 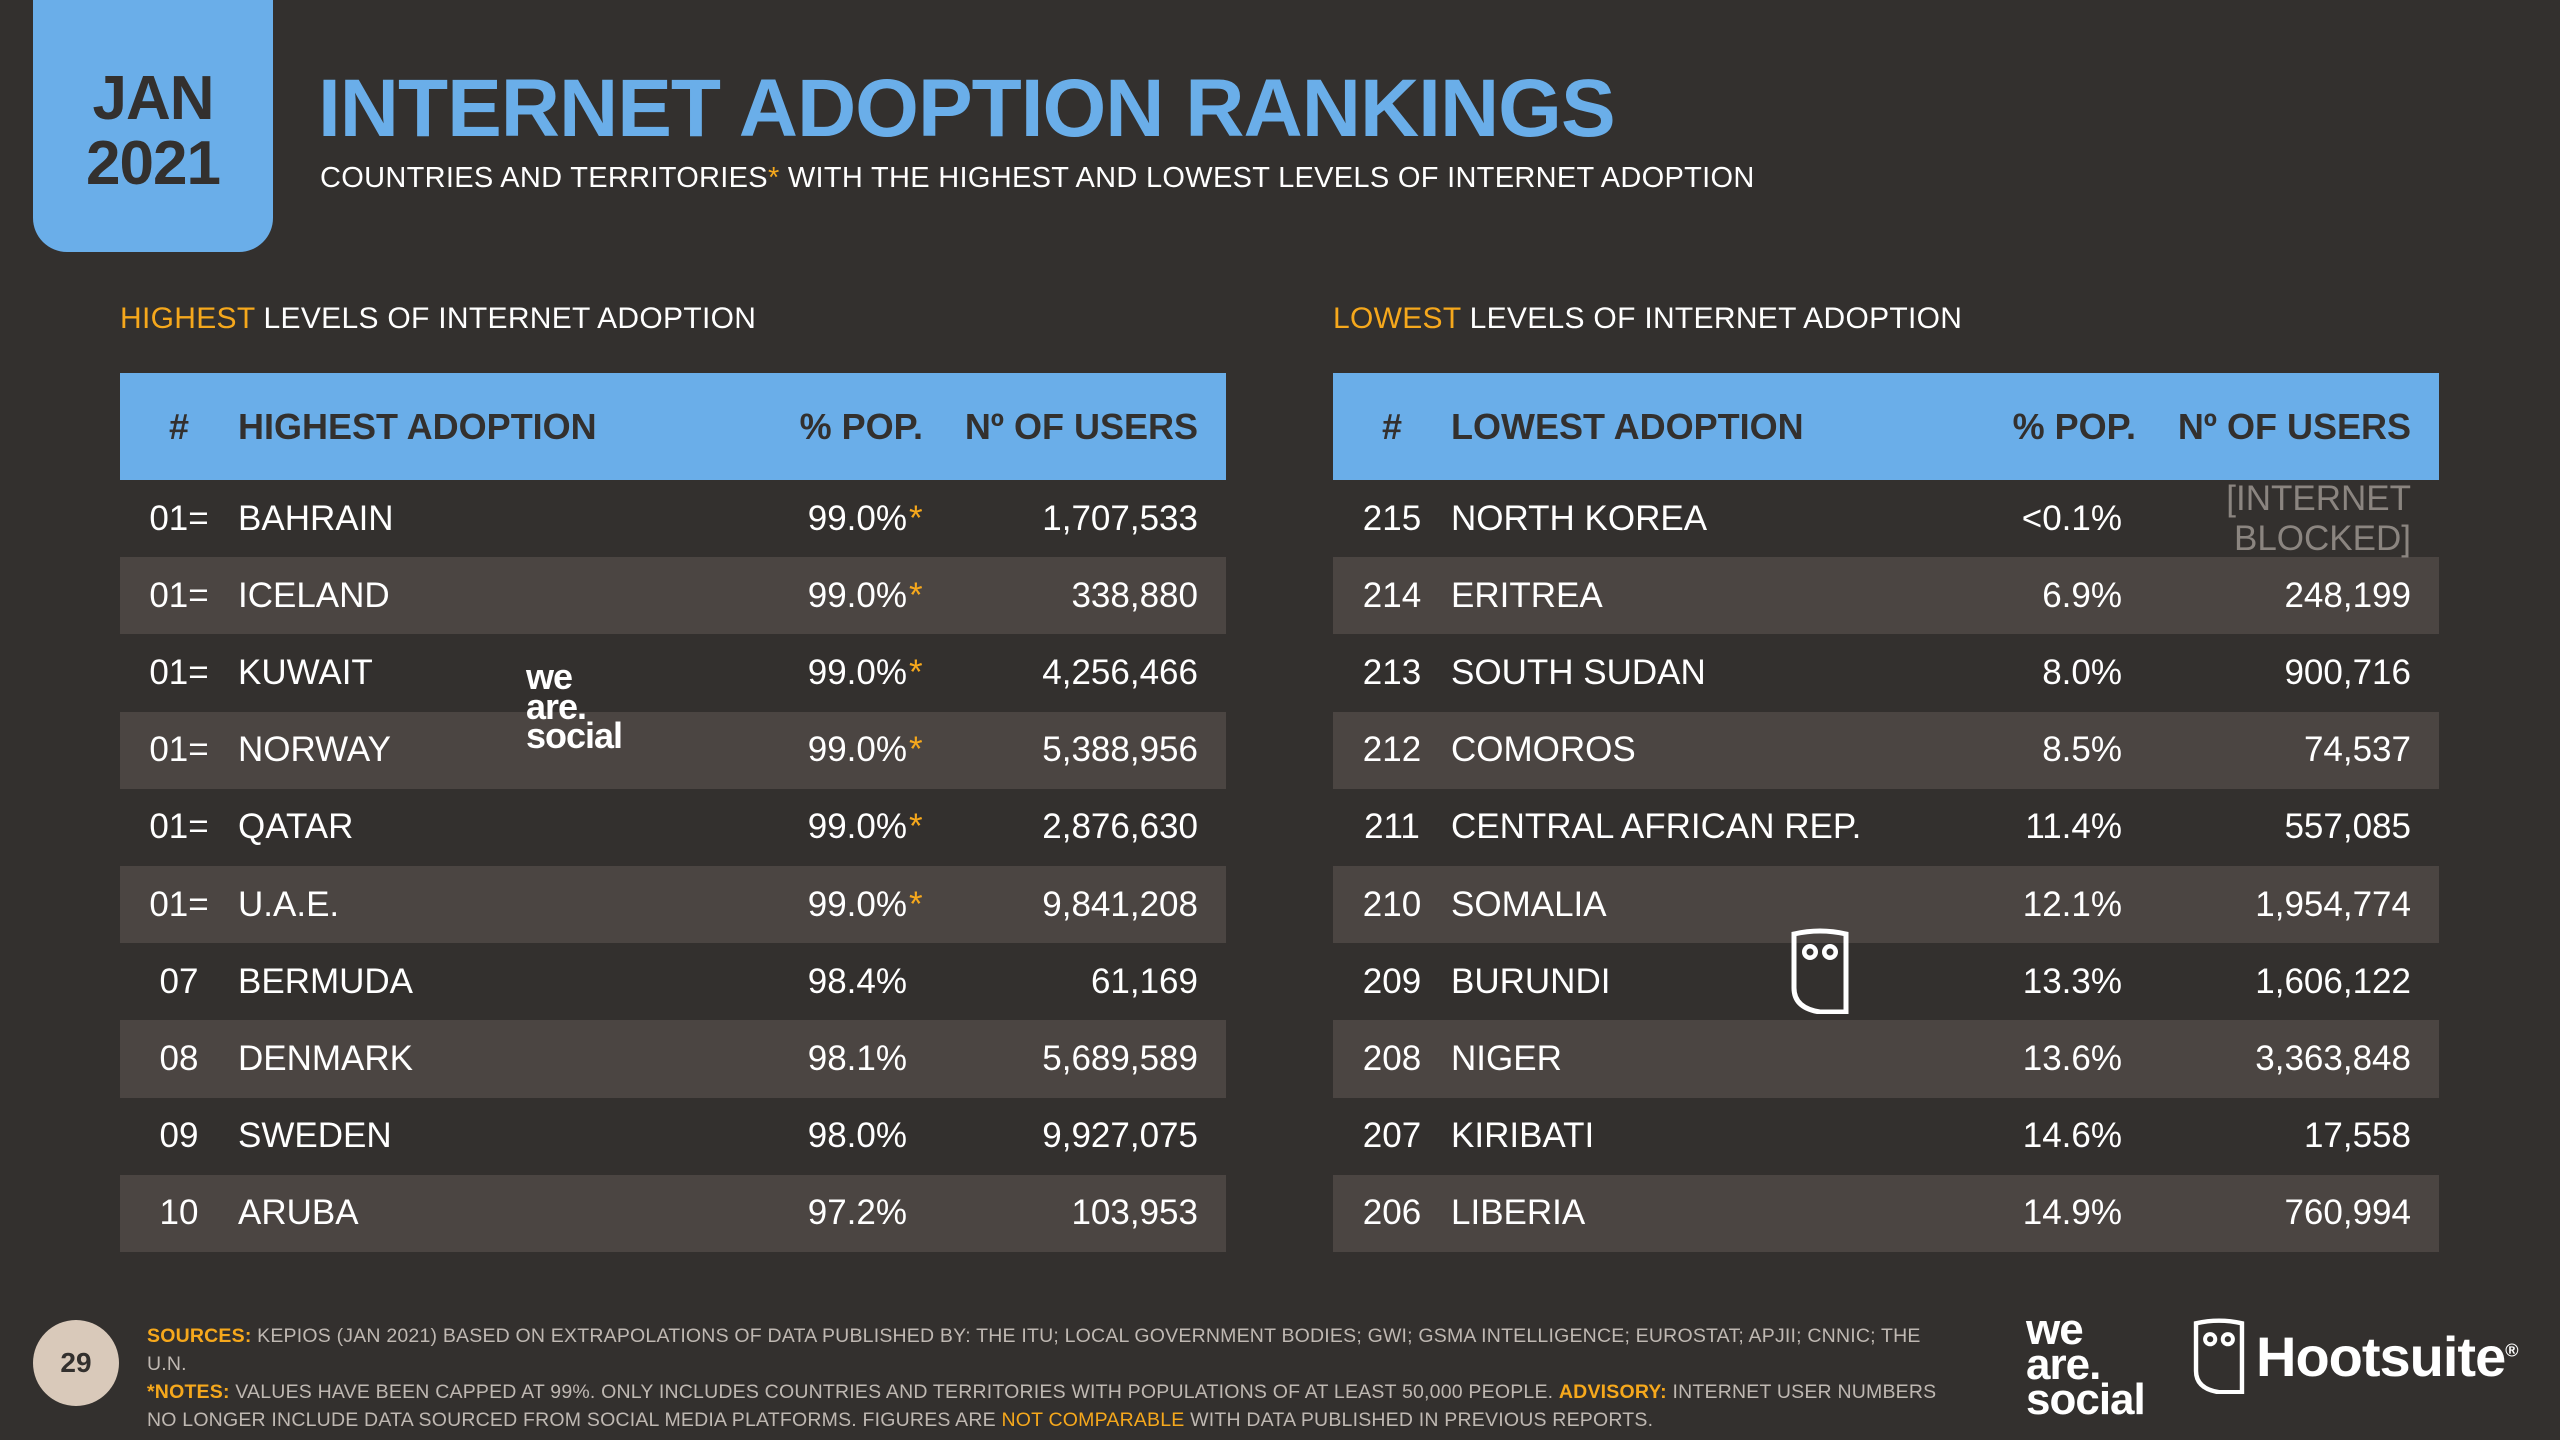 What do you see at coordinates (1886, 827) in the screenshot?
I see `table-row: 211 CENTRAL AFRICAN REP. 11.4% 557,085` at bounding box center [1886, 827].